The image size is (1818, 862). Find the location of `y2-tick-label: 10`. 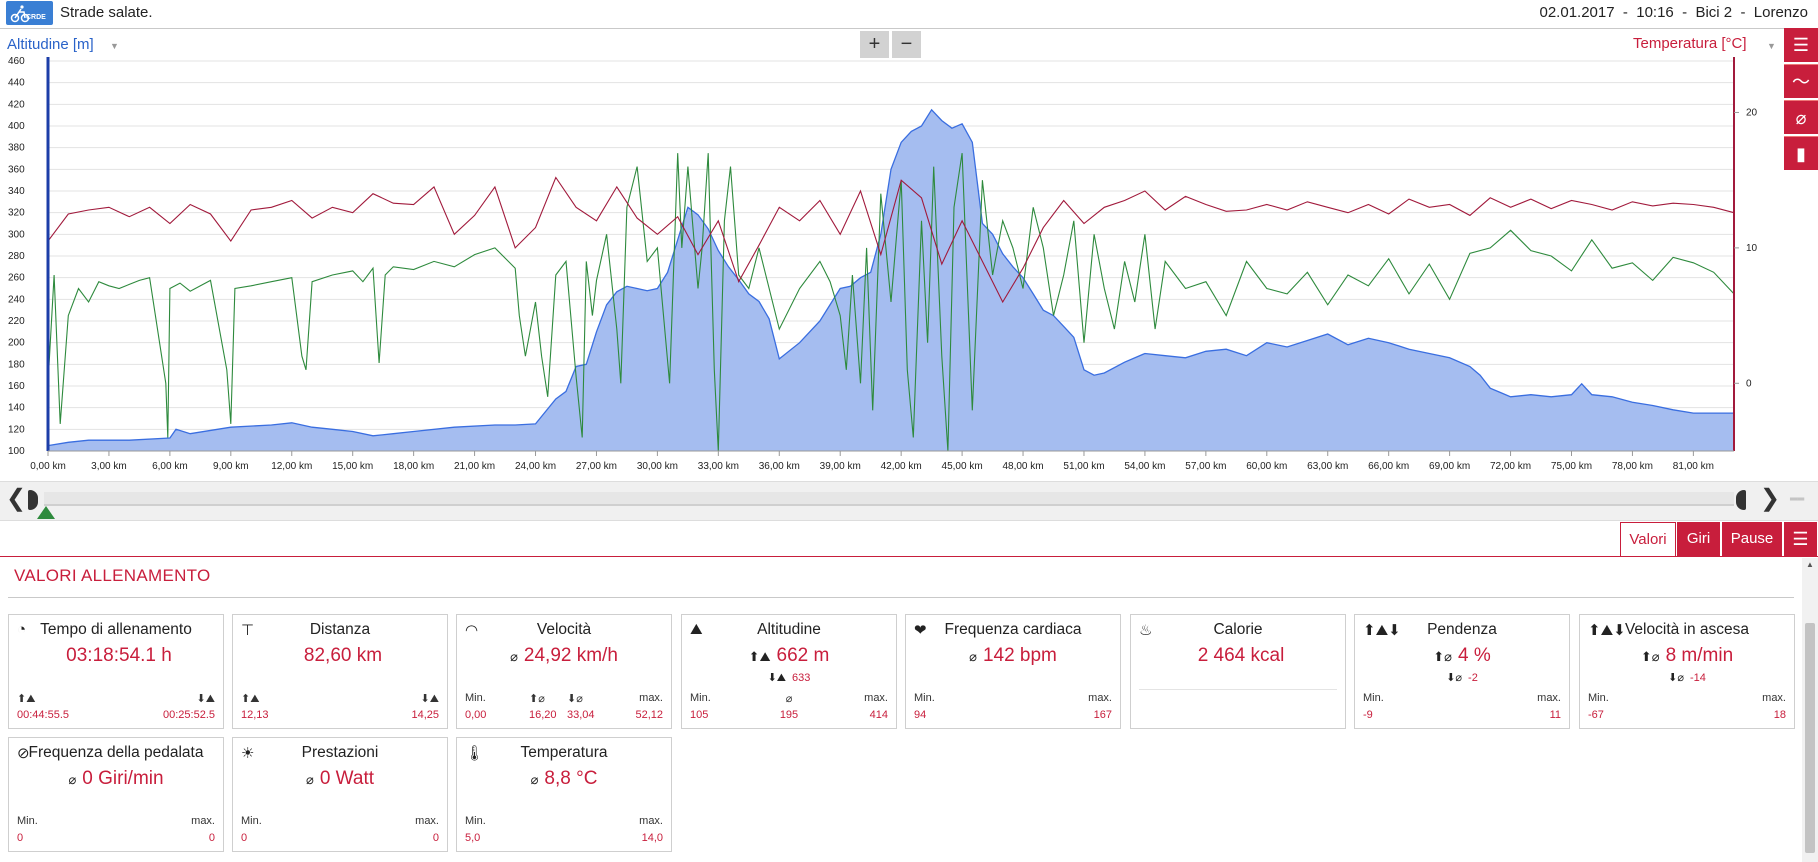

y2-tick-label: 10 is located at coordinates (1752, 248).